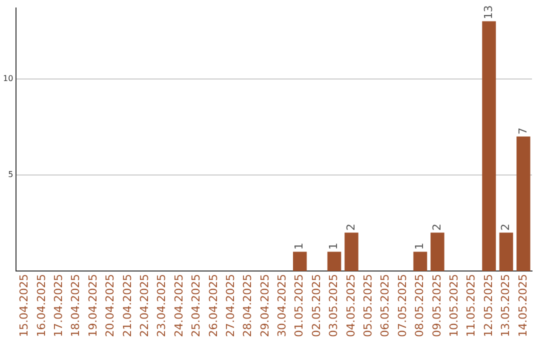 This screenshot has width=540, height=340. What do you see at coordinates (488, 12) in the screenshot?
I see `data-label: 13` at bounding box center [488, 12].